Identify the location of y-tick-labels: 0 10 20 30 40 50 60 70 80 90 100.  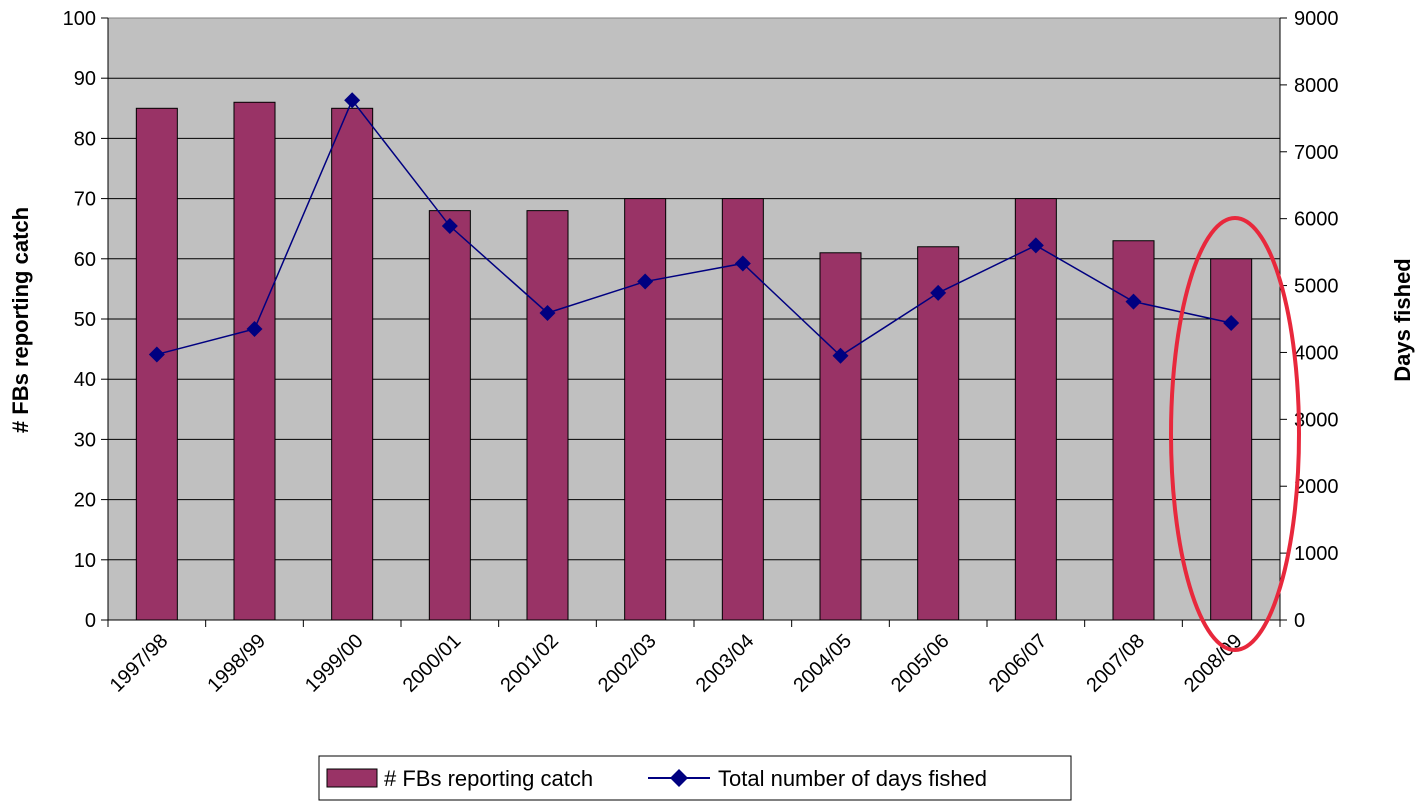
(79, 320).